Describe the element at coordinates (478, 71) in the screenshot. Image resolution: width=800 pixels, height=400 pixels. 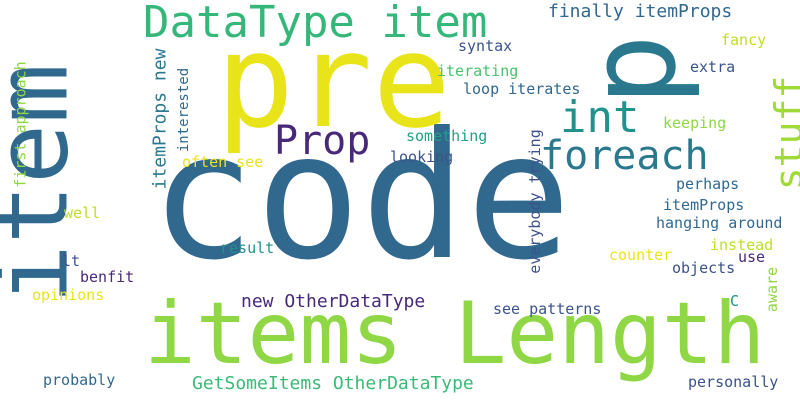
I see `word-iterating: iterating` at that location.